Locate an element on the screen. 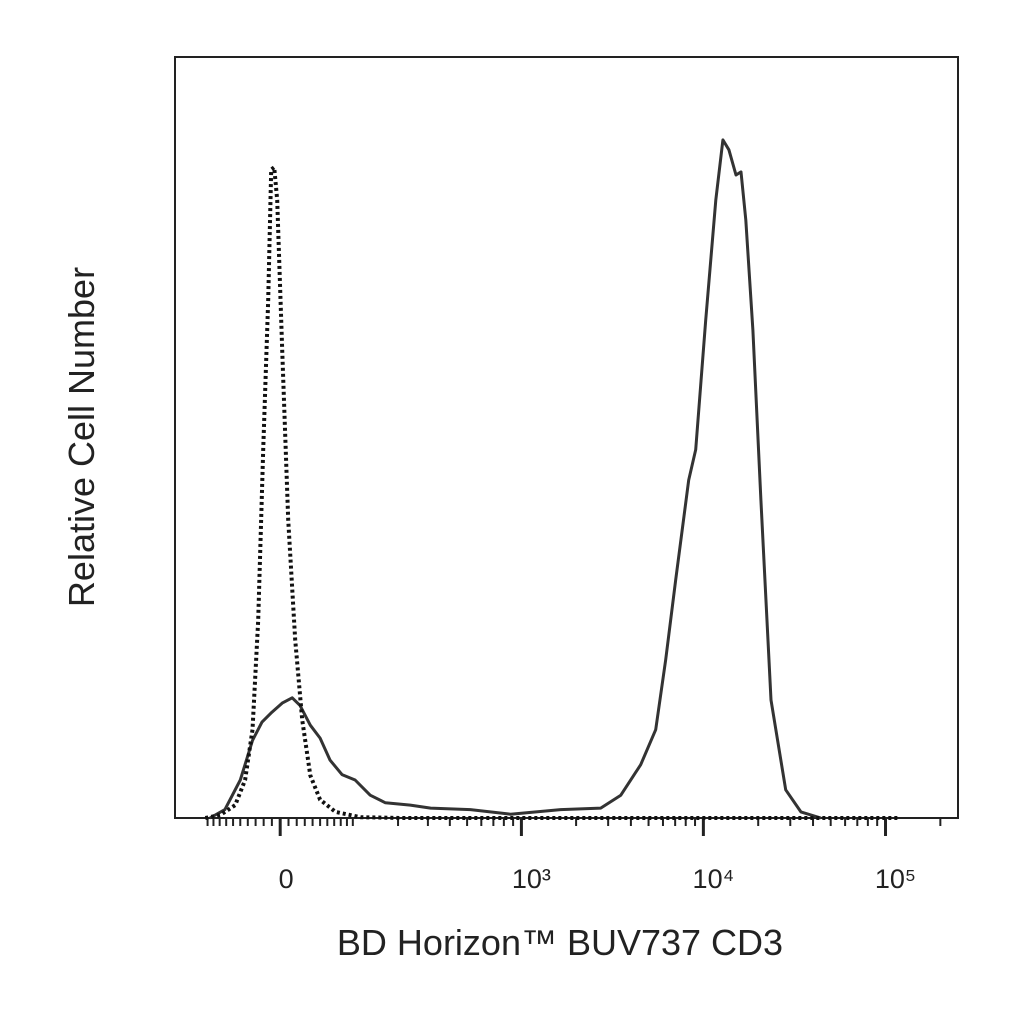 The width and height of the screenshot is (1024, 1024). x-tick-label: 10⁵ is located at coordinates (895, 879).